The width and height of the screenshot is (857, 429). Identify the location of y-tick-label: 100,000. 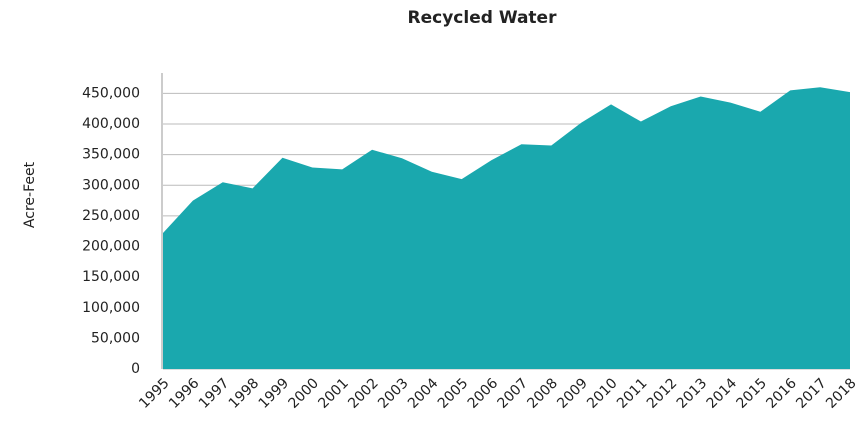
(111, 308).